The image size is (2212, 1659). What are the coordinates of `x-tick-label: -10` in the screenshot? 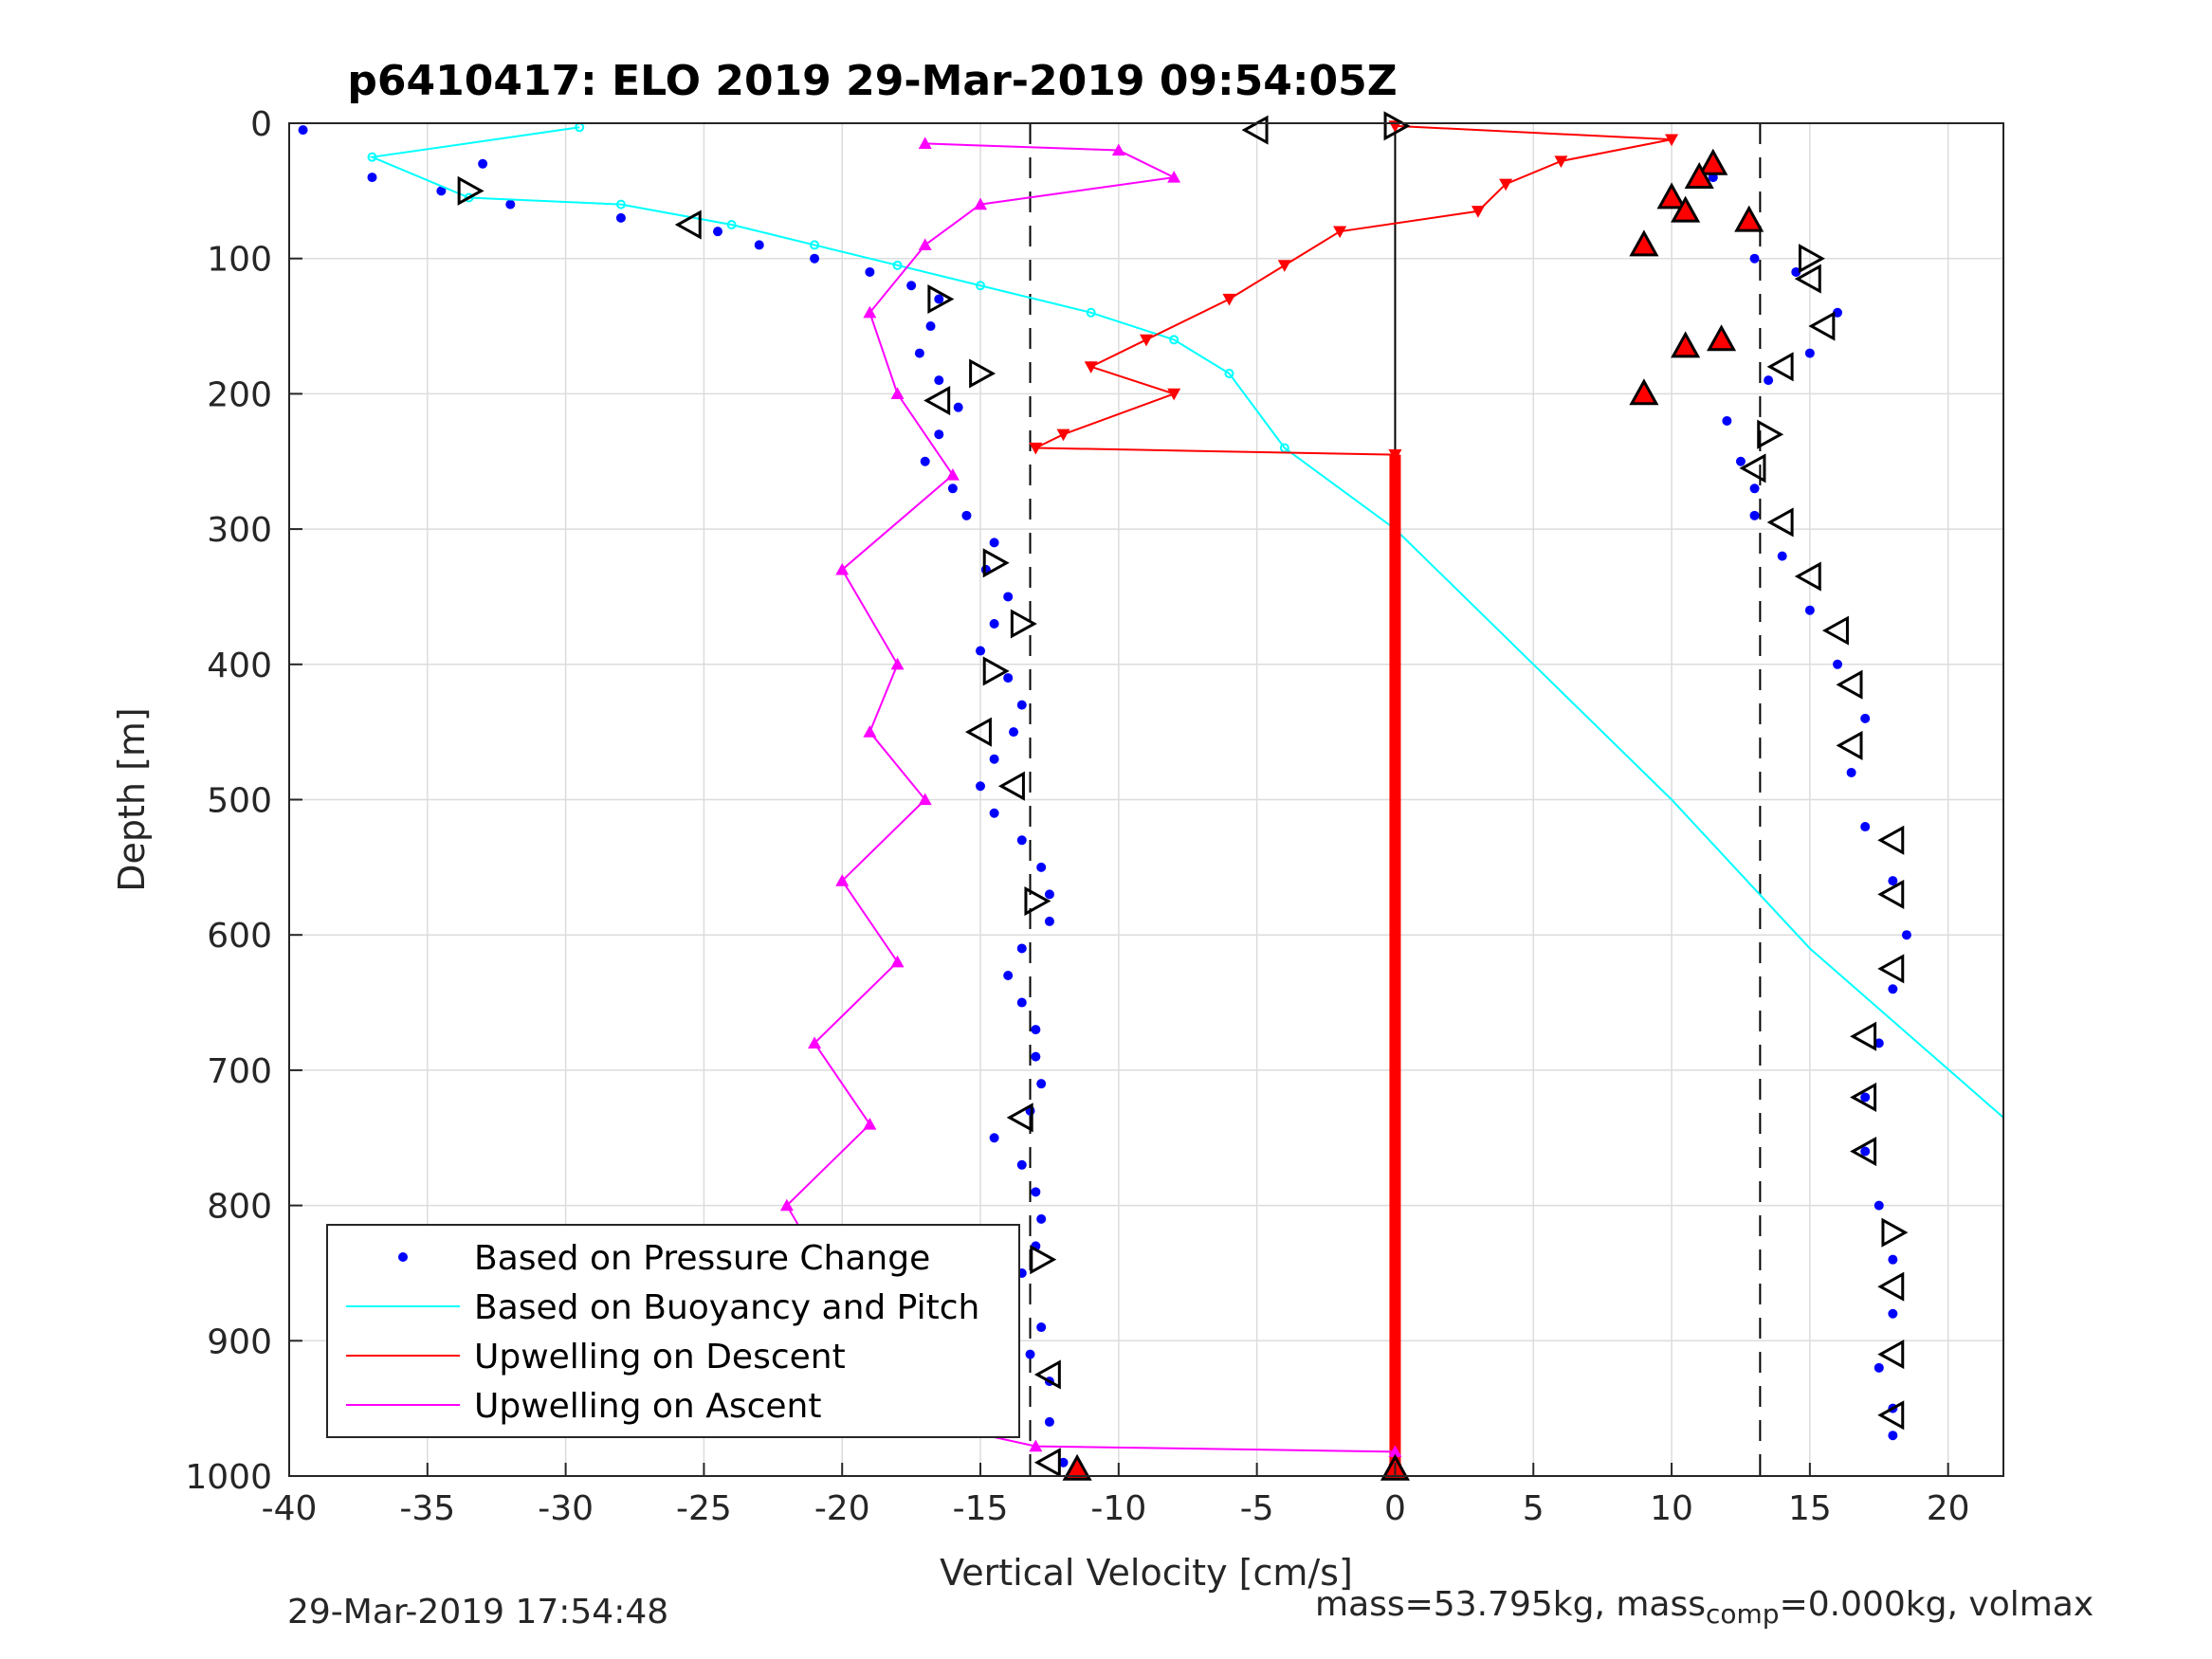 It's located at (1118, 1508).